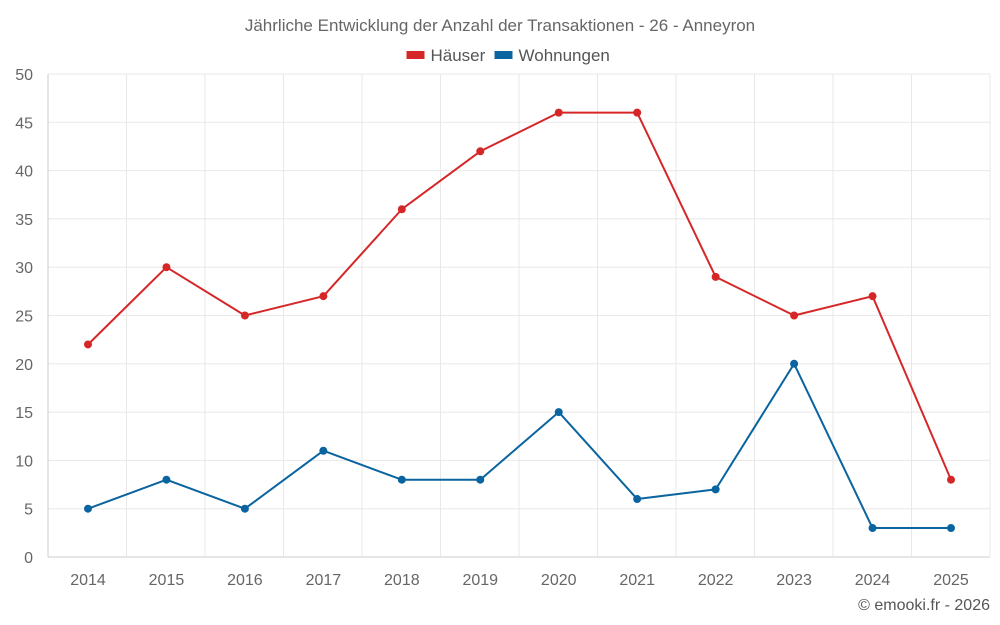 This screenshot has width=1000, height=625. I want to click on y-axis: 0 5 10 15 20 25 30 35 40 45 50, so click(24, 317).